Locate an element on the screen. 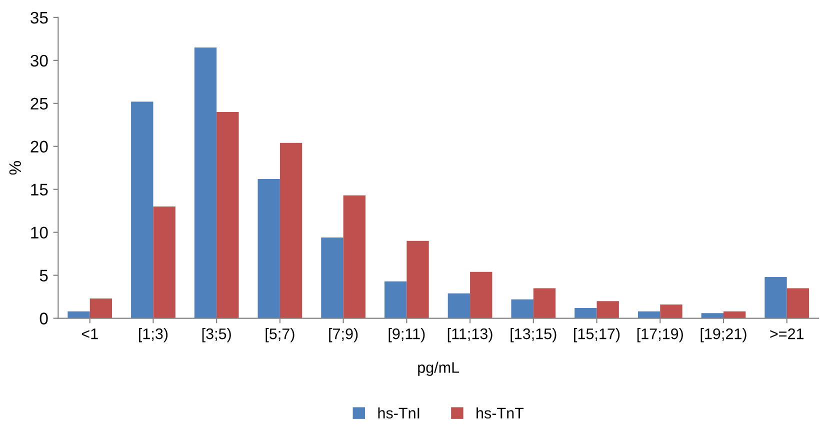 The height and width of the screenshot is (436, 831). x-tick-label: [9;11) is located at coordinates (406, 335).